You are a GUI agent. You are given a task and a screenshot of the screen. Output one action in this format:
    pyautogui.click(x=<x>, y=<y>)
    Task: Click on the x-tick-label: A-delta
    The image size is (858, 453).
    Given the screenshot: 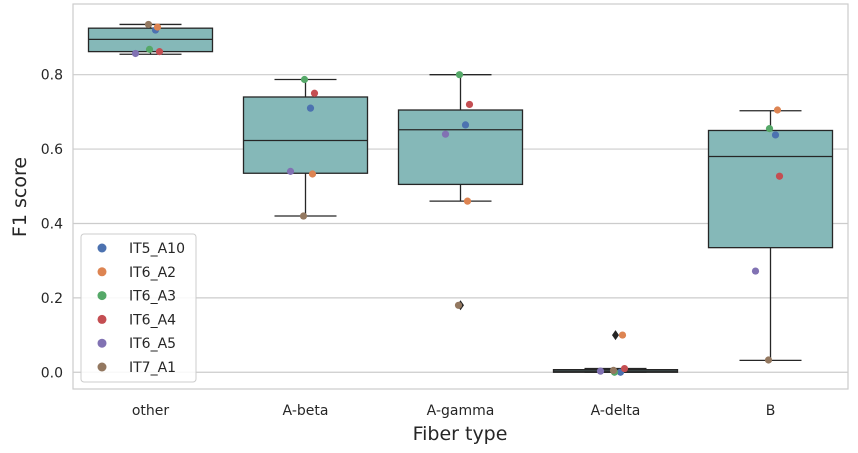 What is the action you would take?
    pyautogui.click(x=616, y=411)
    